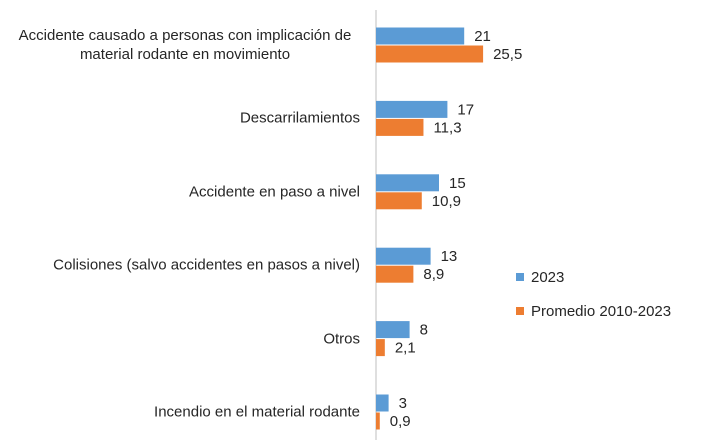 This screenshot has height=445, width=726. I want to click on data-label: 0,9, so click(400, 421).